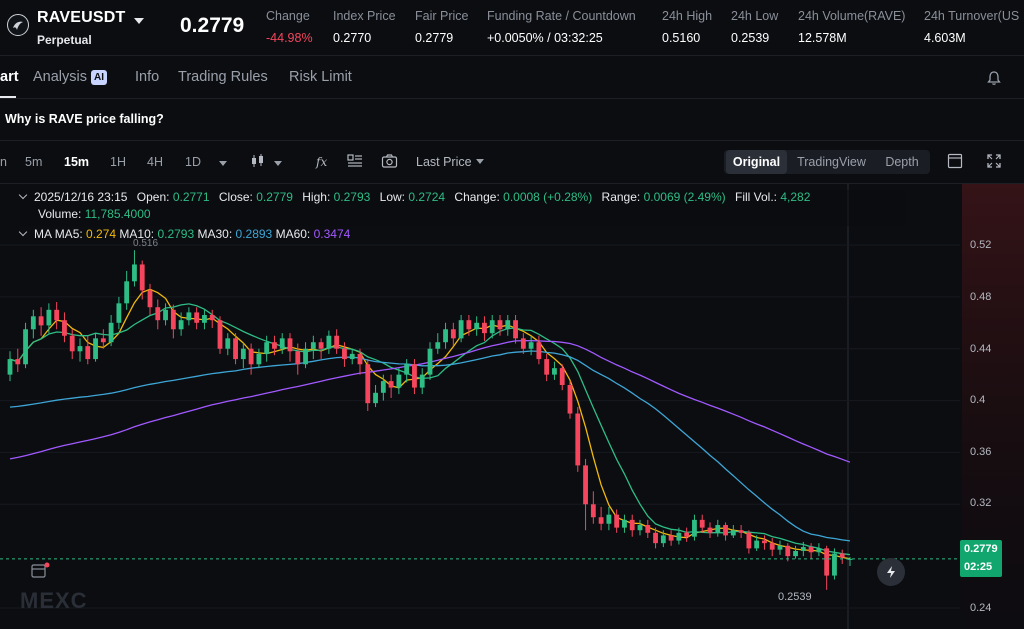 This screenshot has width=1024, height=629. What do you see at coordinates (278, 163) in the screenshot?
I see `candle-type-caret-icon` at bounding box center [278, 163].